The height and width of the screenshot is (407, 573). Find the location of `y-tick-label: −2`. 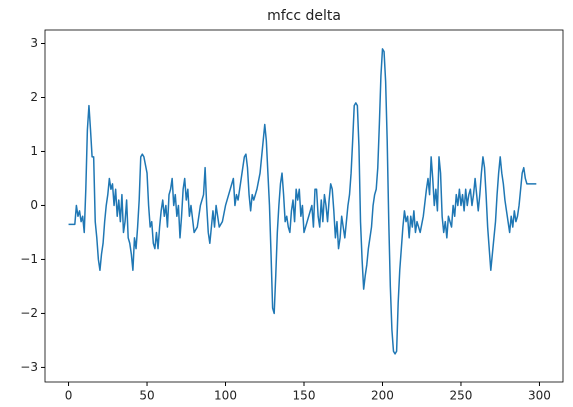

y-tick-label: −2 is located at coordinates (29, 313).